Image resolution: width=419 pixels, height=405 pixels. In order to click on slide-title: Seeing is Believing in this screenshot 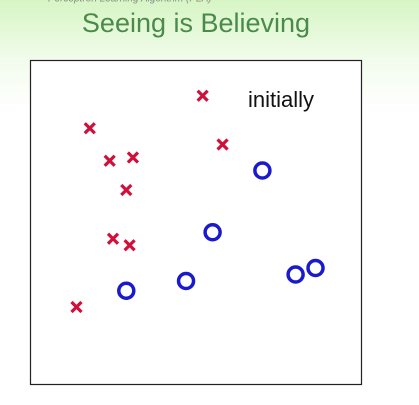, I will do `click(196, 23)`.